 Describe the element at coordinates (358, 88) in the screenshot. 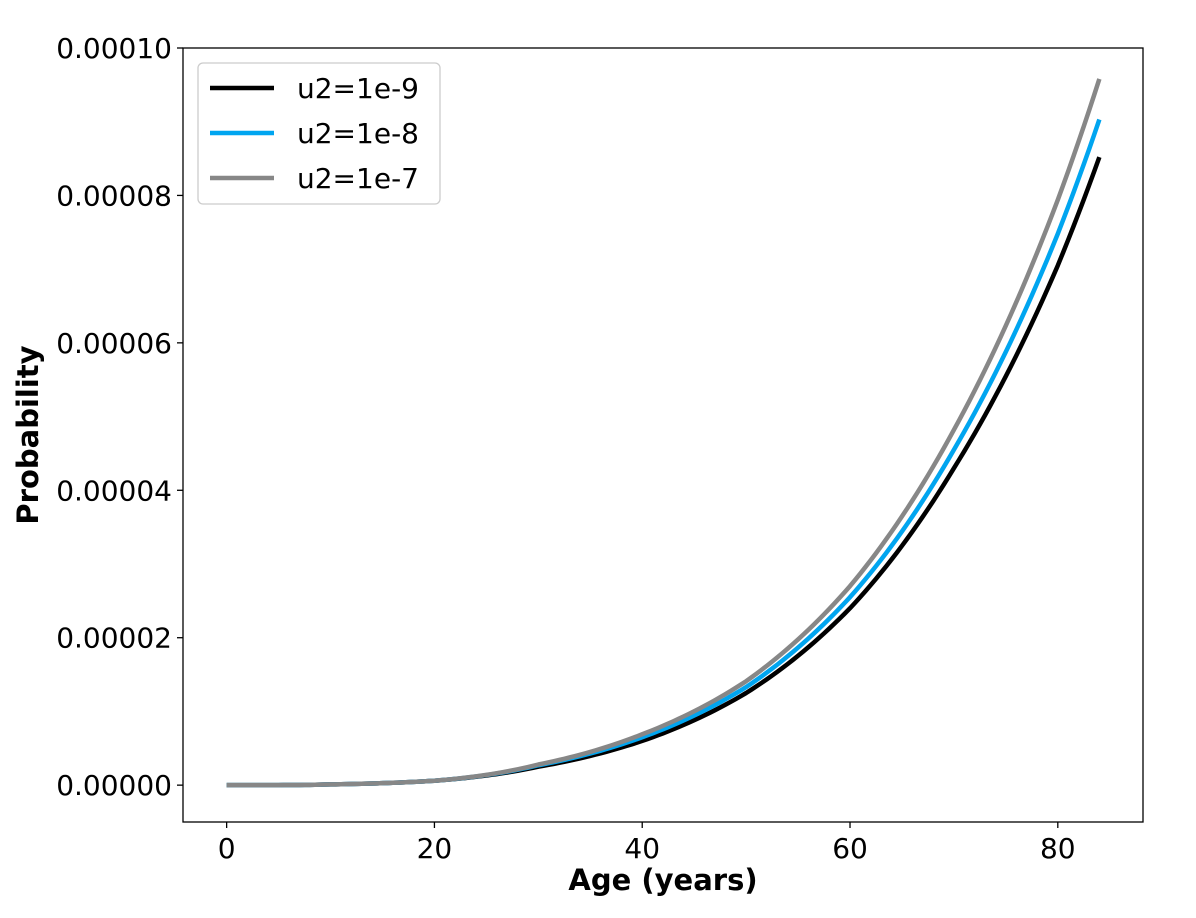

I see `legend-entry-label: u2=1e-9` at that location.